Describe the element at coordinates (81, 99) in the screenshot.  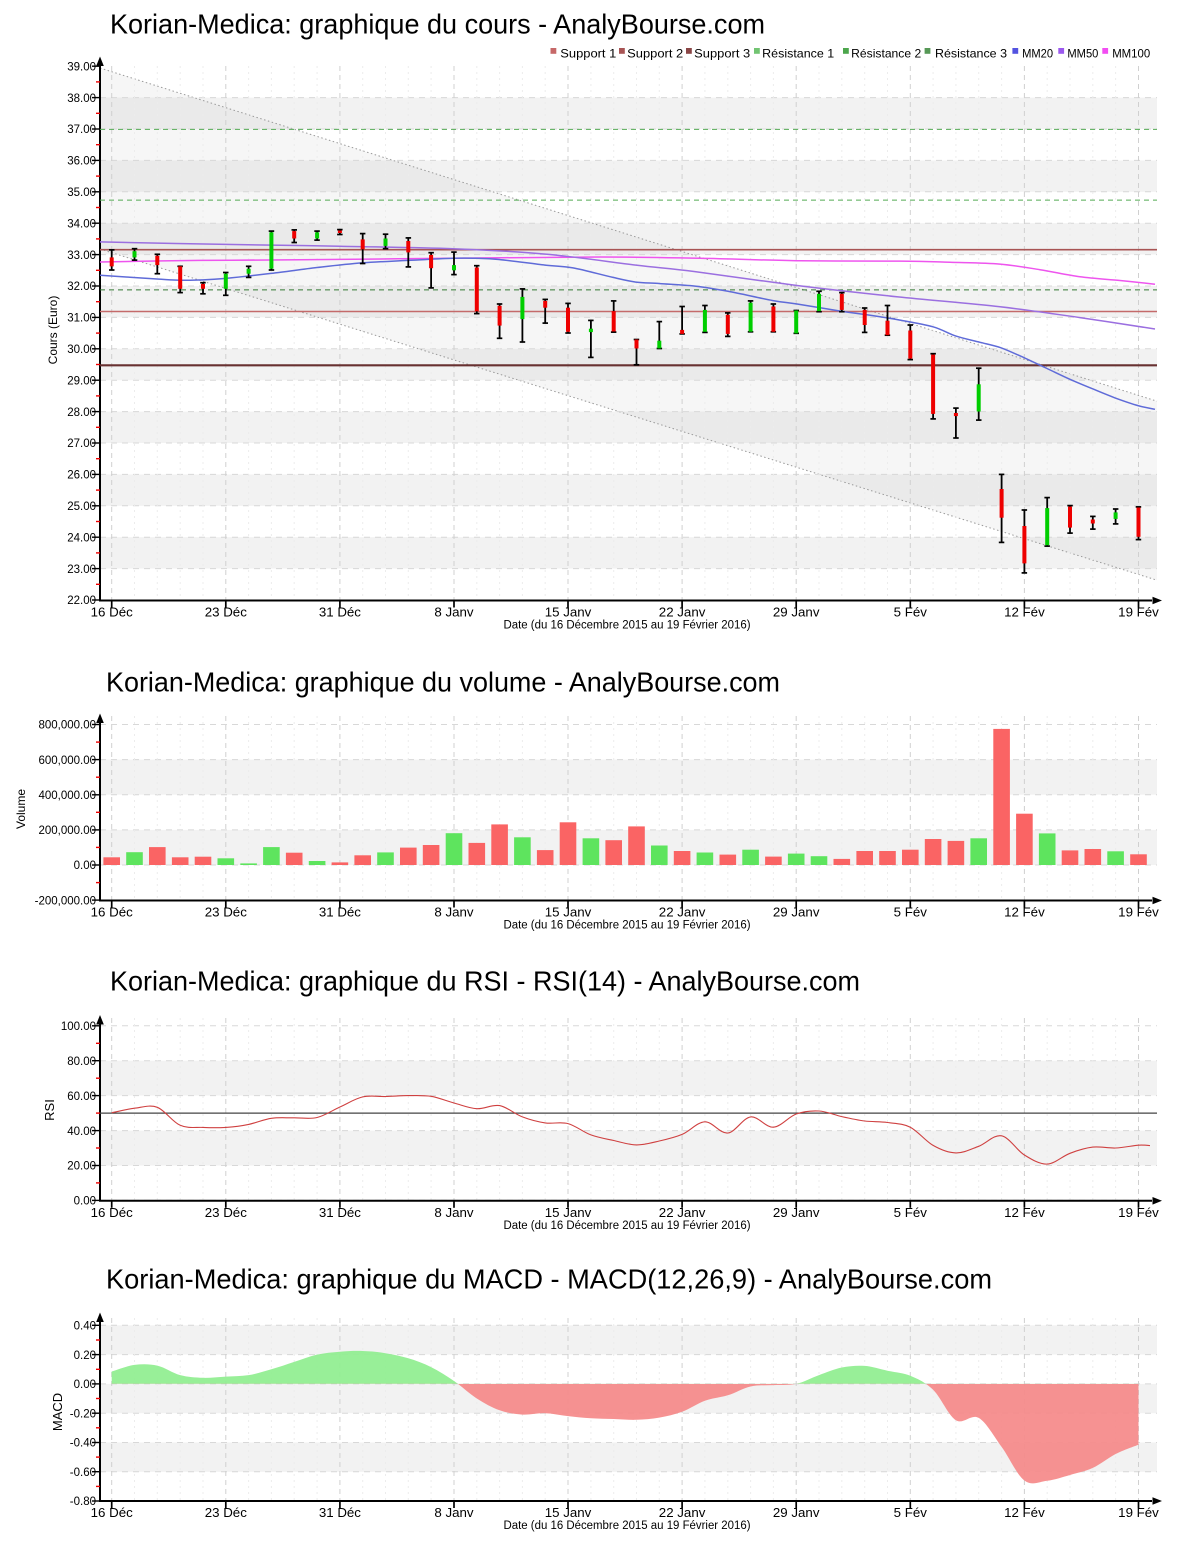
I see `svg-text: 38.00` at that location.